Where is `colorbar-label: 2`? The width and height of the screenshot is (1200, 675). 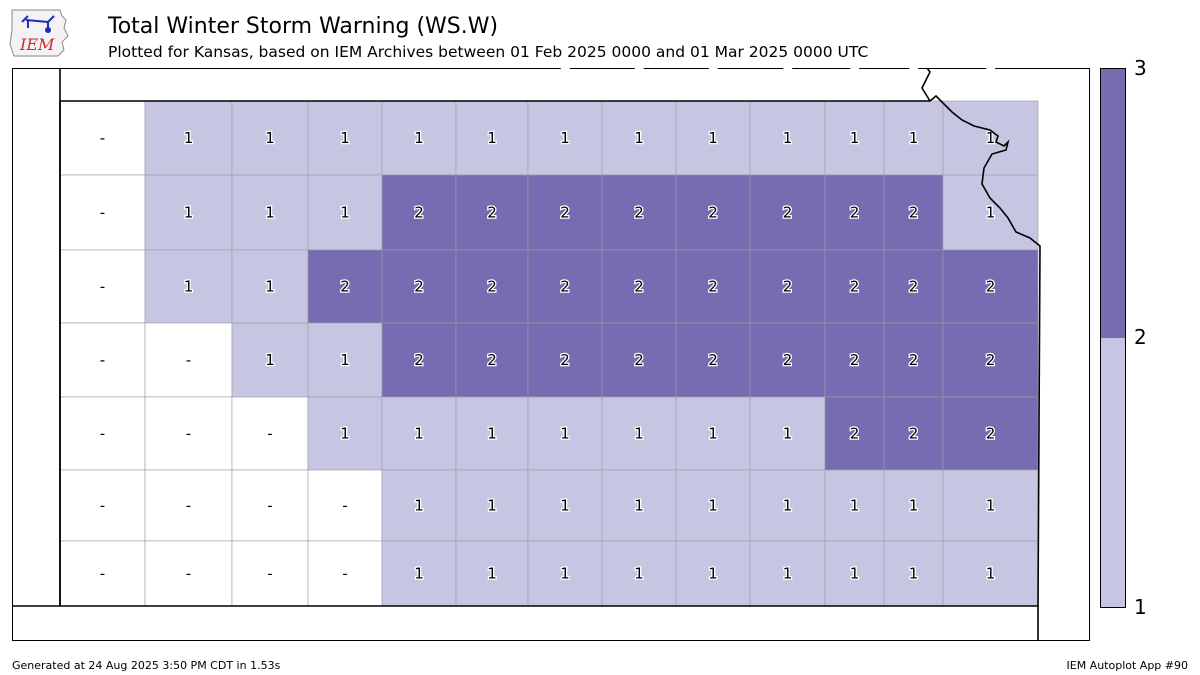 colorbar-label: 2 is located at coordinates (1140, 337).